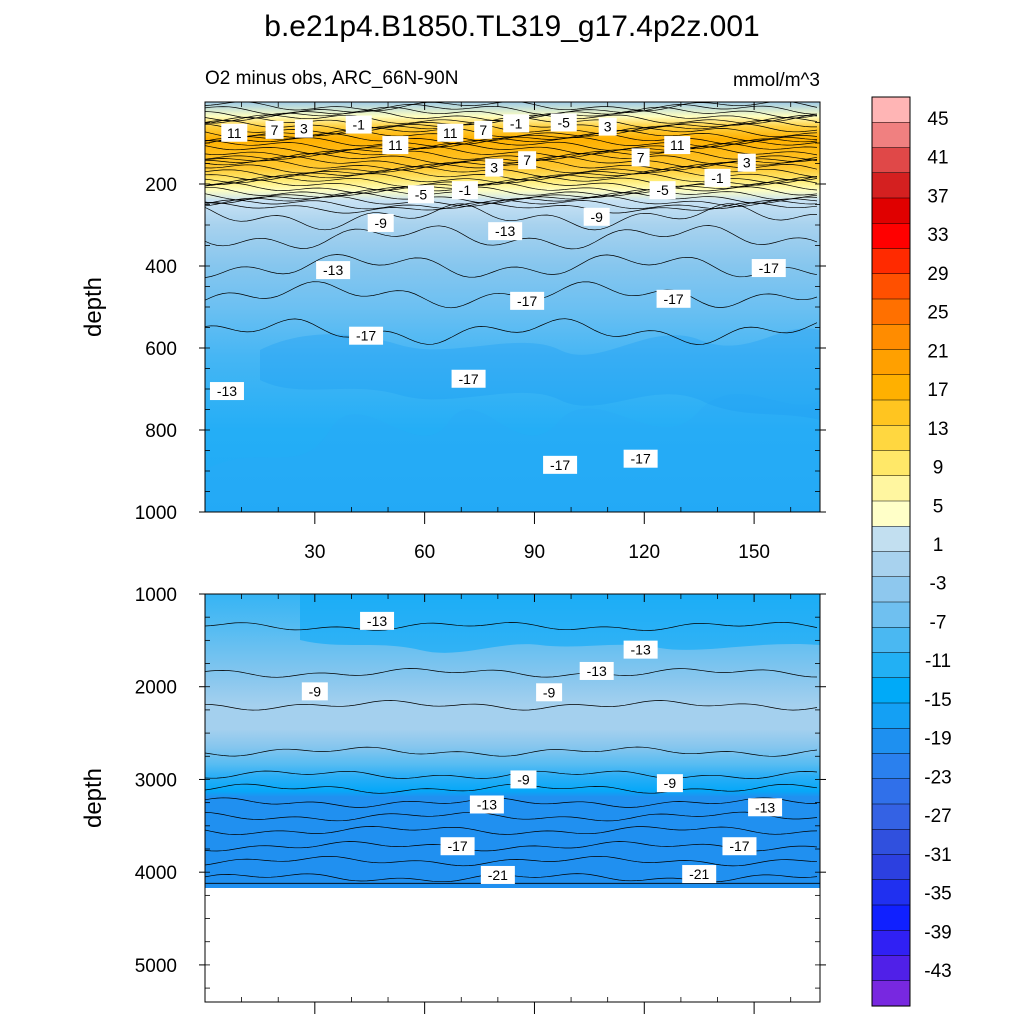  What do you see at coordinates (534, 552) in the screenshot?
I see `xtick-label: 90` at bounding box center [534, 552].